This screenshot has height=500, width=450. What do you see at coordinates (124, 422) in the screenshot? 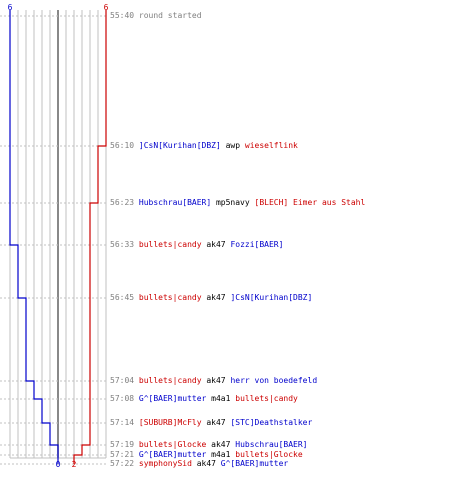
I see `event-time: 57:14` at bounding box center [124, 422].